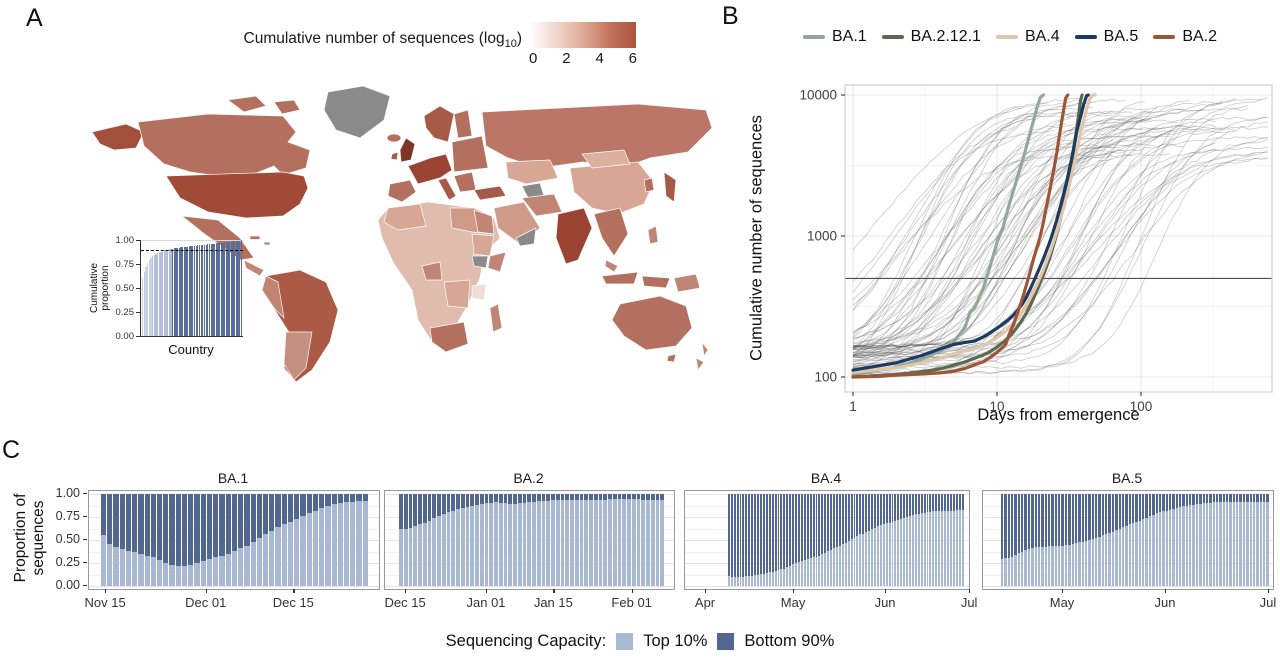  Describe the element at coordinates (138, 313) in the screenshot. I see `inset-y-tick-mark` at that location.